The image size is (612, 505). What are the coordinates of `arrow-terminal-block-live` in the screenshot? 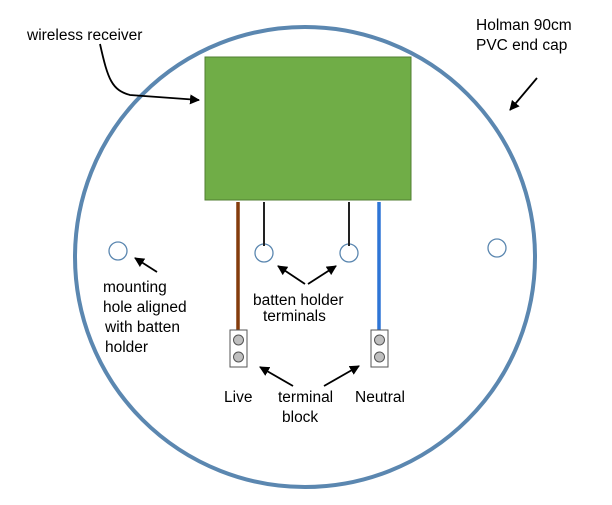 It's located at (276, 376).